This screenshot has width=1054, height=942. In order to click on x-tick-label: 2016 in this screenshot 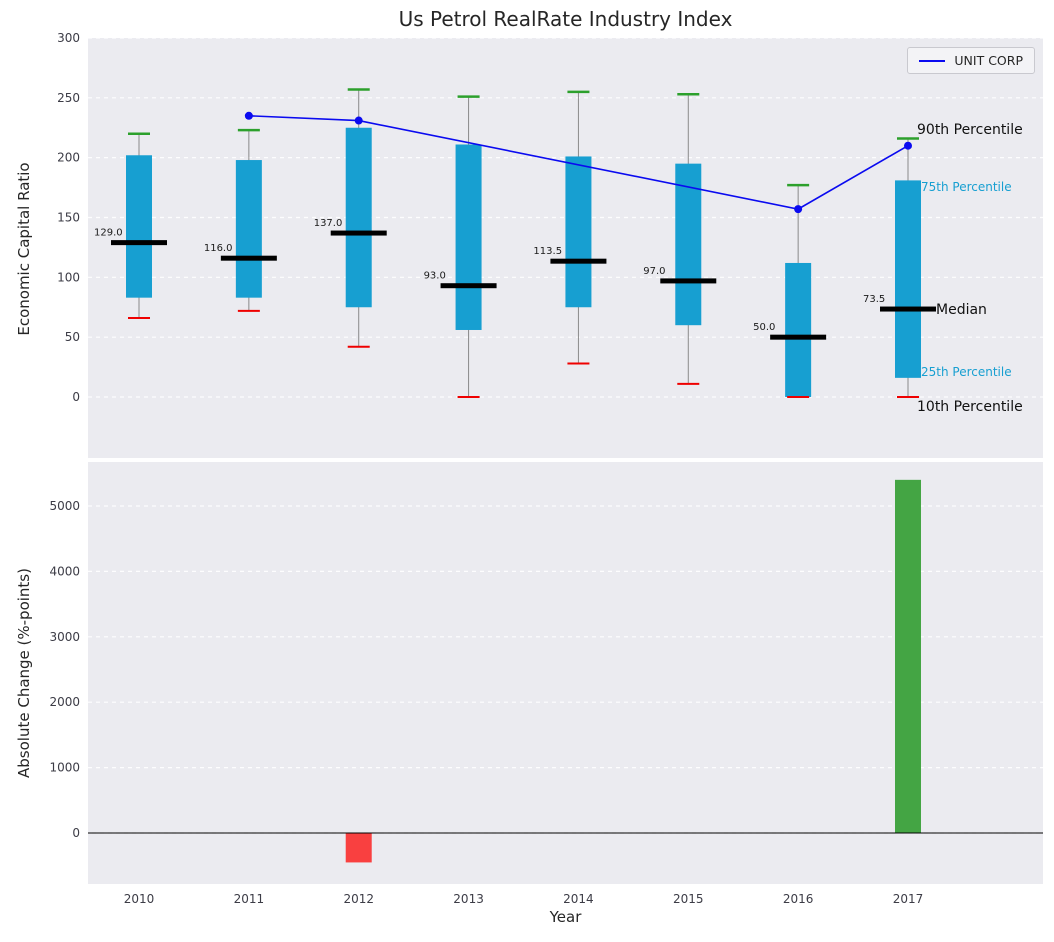, I will do `click(798, 899)`.